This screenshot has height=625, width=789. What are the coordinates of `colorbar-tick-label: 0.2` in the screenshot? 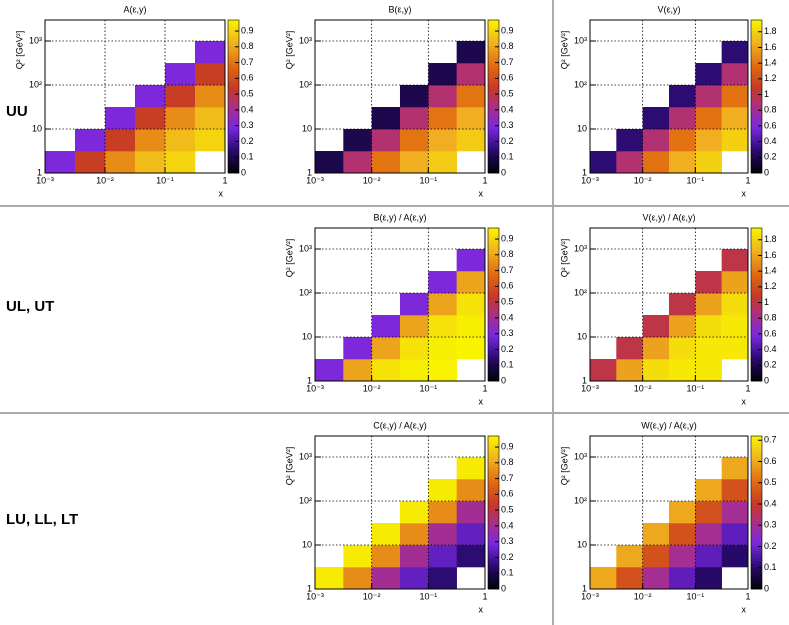 It's located at (770, 546).